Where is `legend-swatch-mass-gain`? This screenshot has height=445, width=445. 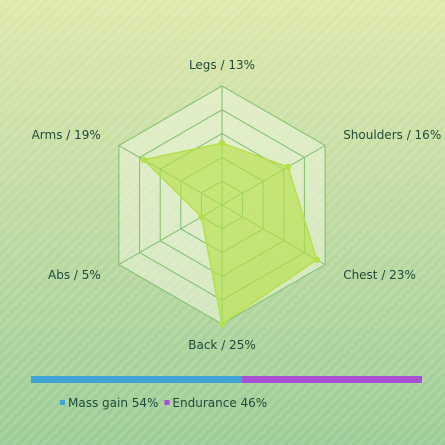
legend-swatch-mass-gain is located at coordinates (62, 402).